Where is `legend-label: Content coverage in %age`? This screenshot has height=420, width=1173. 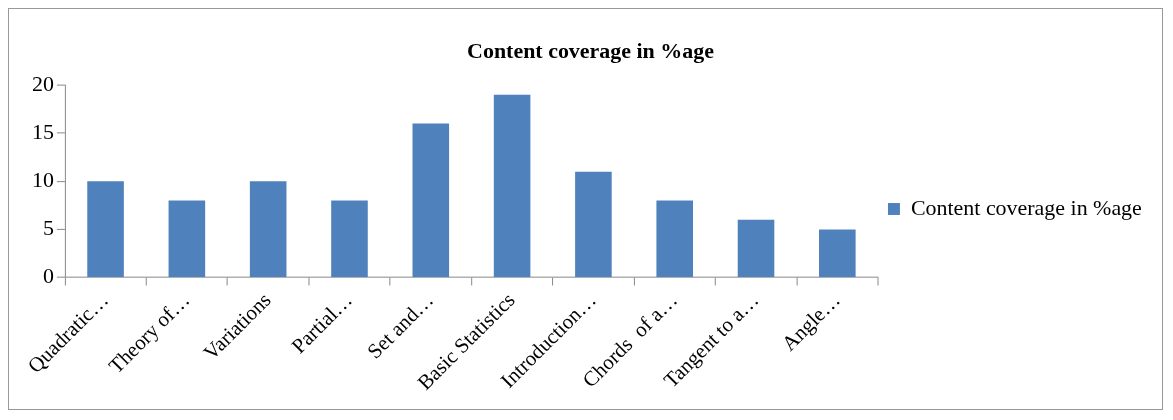 legend-label: Content coverage in %age is located at coordinates (1026, 207).